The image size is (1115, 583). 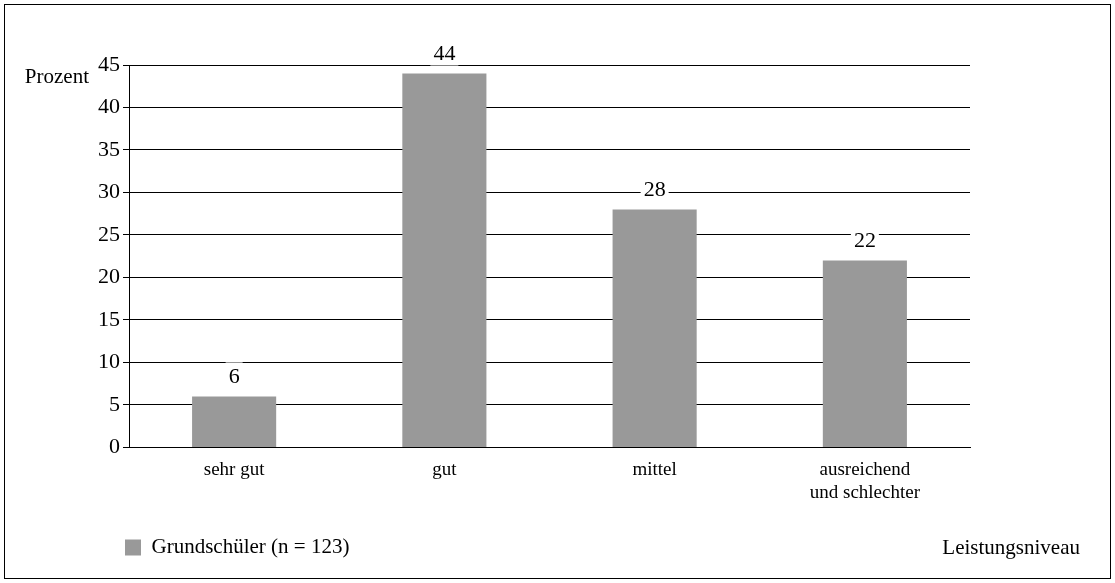 I want to click on data-label: 6, so click(x=234, y=376).